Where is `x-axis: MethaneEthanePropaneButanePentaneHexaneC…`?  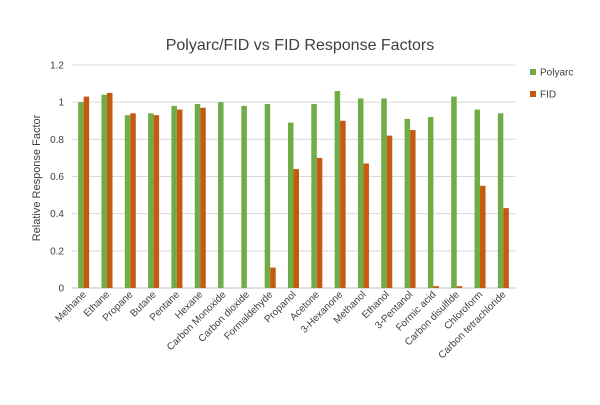 x-axis: MethaneEthanePropaneButanePentaneHexaneC… is located at coordinates (280, 325).